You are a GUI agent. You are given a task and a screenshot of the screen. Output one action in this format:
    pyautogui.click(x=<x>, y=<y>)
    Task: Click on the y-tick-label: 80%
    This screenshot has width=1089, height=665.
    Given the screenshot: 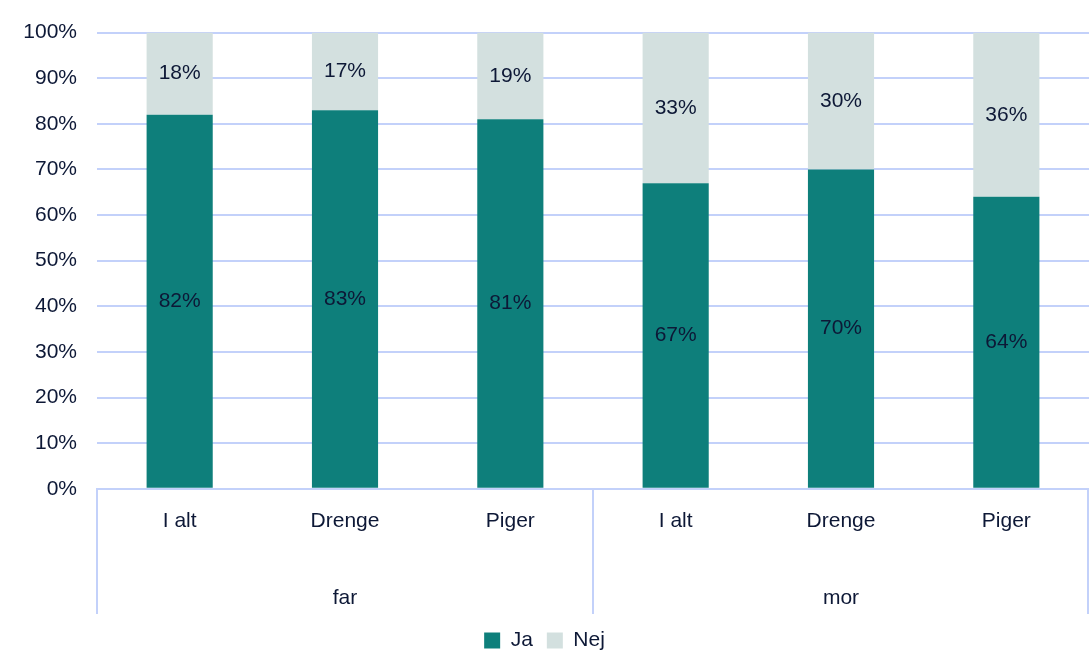 What is the action you would take?
    pyautogui.click(x=55, y=122)
    